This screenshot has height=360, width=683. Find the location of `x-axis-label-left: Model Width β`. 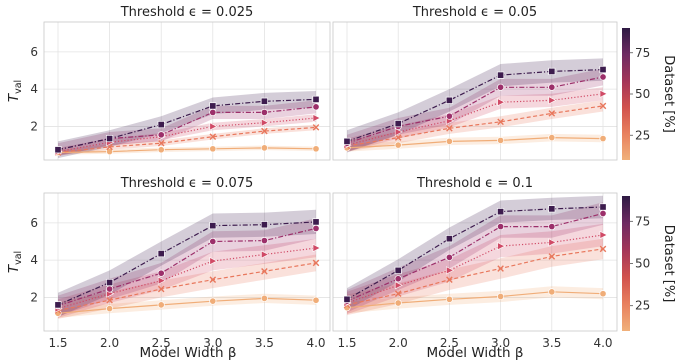

x-axis-label-left: Model Width β is located at coordinates (188, 352).